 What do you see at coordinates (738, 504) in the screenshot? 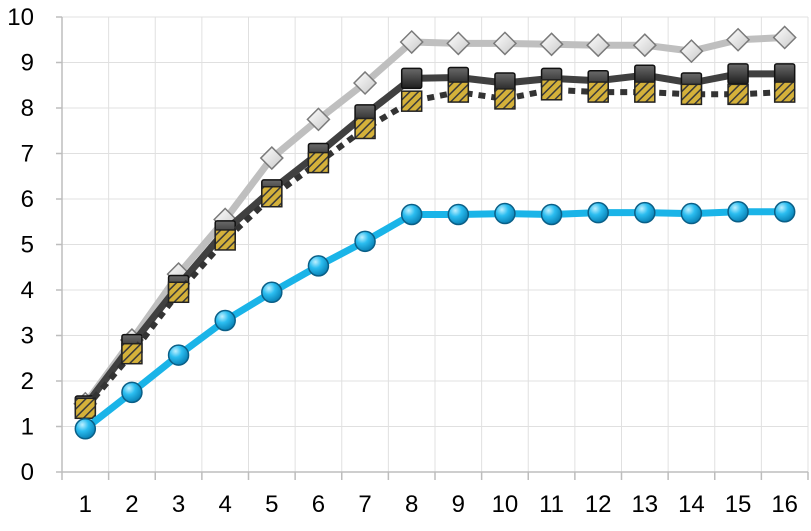
I see `x-tick-label: 15` at bounding box center [738, 504].